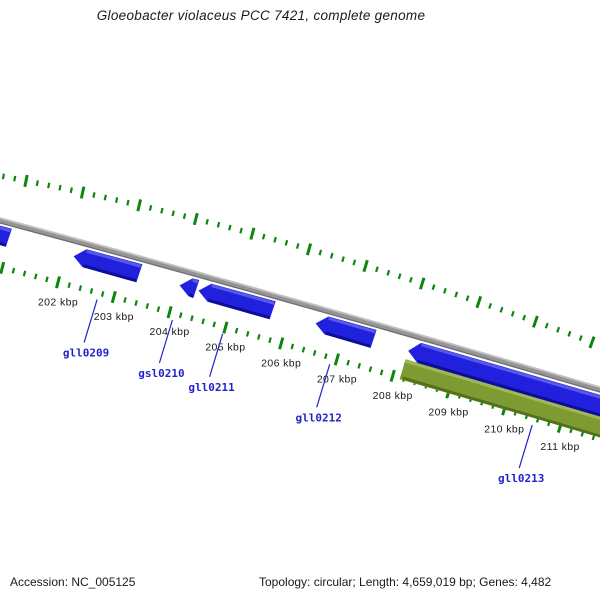 This screenshot has width=600, height=600. I want to click on kbp-label: 204 kbp, so click(170, 332).